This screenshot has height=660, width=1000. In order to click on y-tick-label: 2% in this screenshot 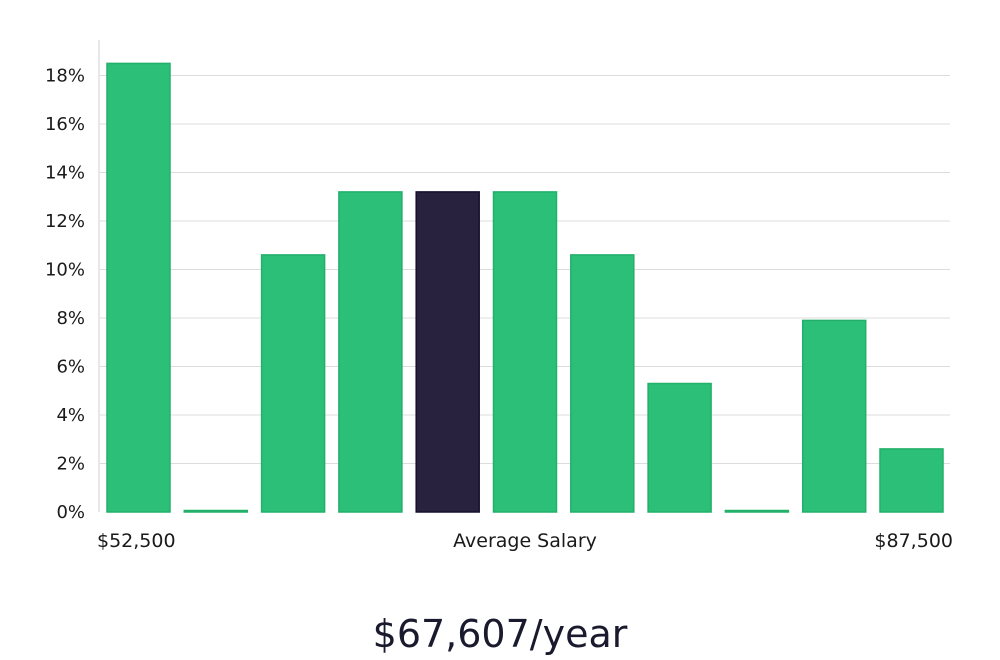, I will do `click(70, 464)`.